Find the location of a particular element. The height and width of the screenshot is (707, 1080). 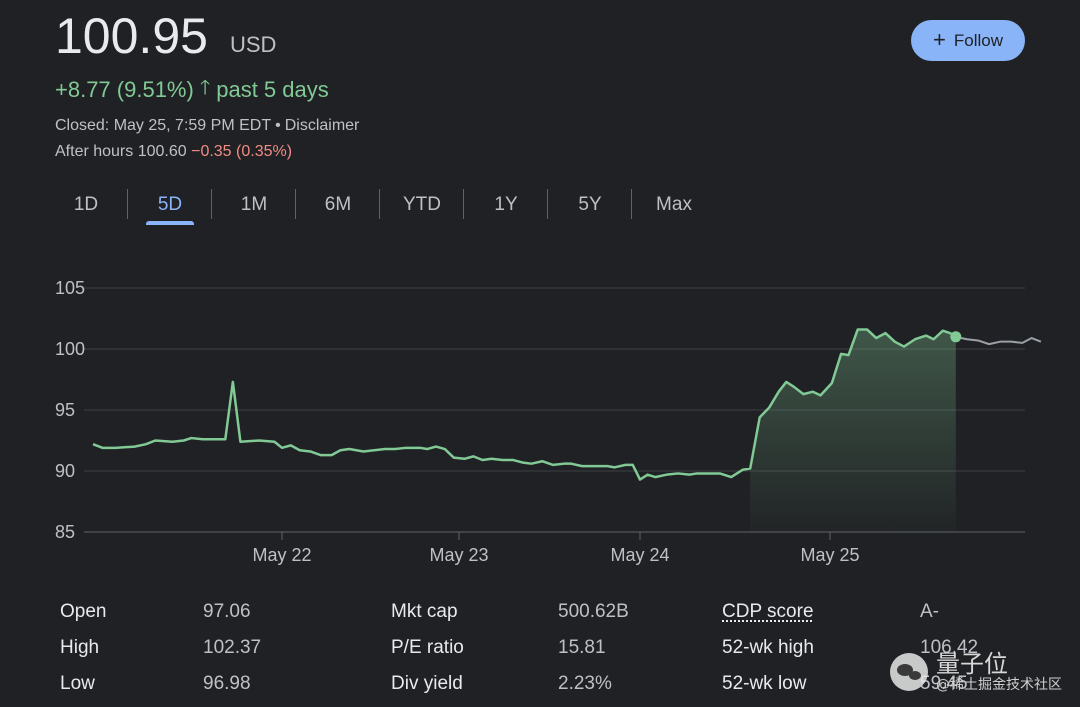

tab-label: 1D is located at coordinates (86, 204).